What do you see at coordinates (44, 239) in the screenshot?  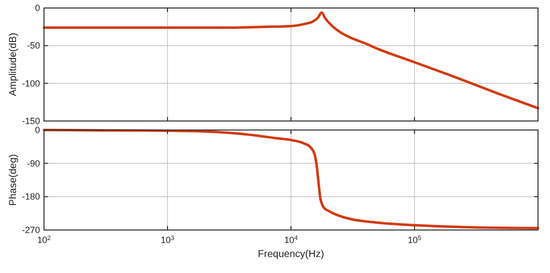 I see `x-tick-label: 10$^{2}$` at bounding box center [44, 239].